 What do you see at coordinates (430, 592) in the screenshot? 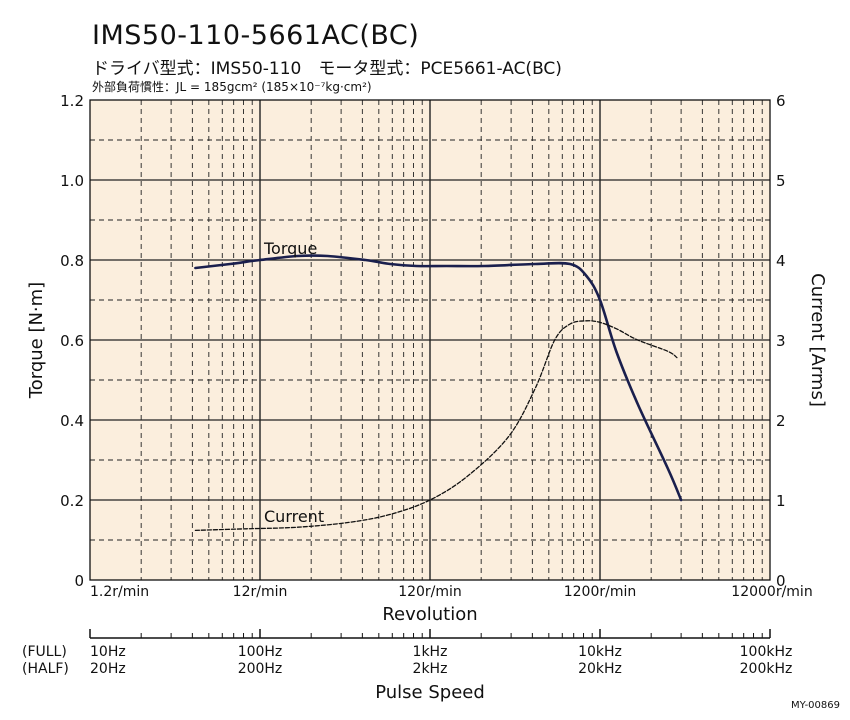
I see `x-tick-label: 120r/min` at bounding box center [430, 592].